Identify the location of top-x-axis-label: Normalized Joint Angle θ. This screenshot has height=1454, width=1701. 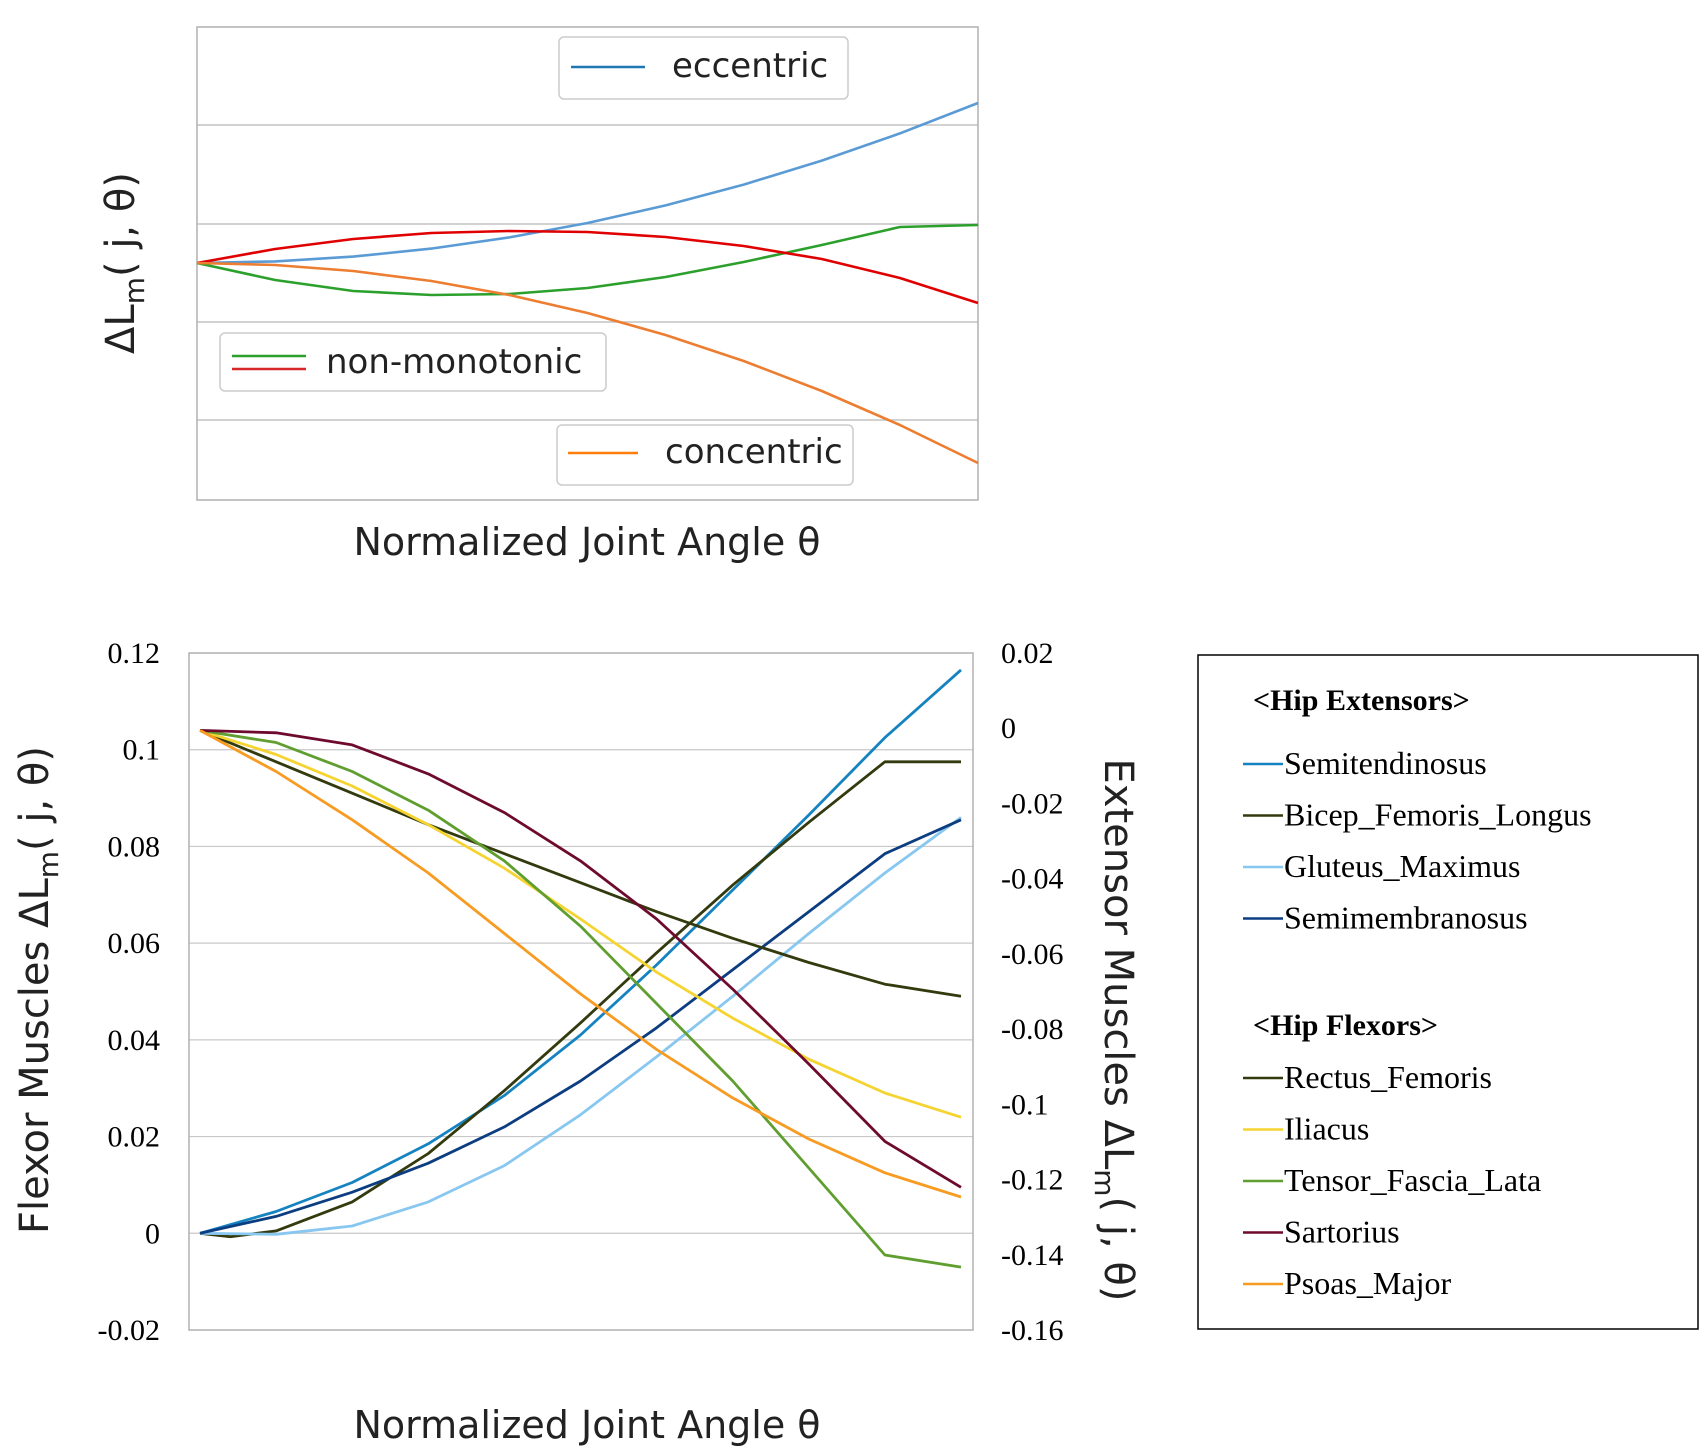
(586, 542).